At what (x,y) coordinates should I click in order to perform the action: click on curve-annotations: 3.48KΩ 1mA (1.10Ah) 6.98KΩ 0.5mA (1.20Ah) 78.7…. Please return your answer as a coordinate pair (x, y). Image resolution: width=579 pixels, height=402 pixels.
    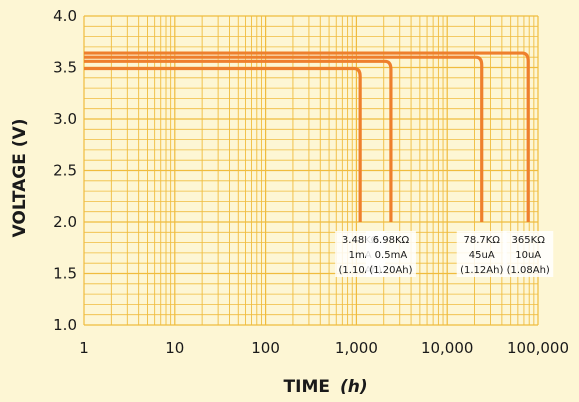
    Looking at the image, I should click on (444, 254).